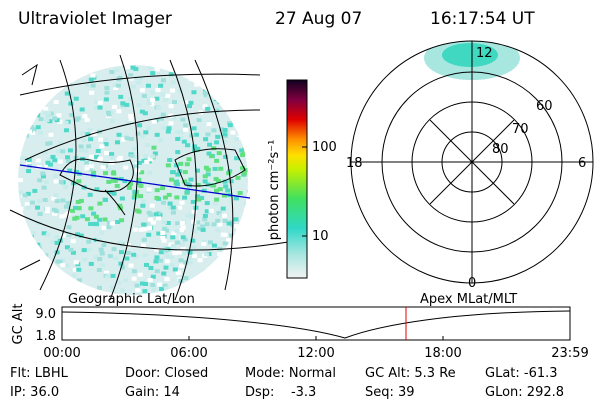 The width and height of the screenshot is (600, 400). I want to click on aurora-patch, so click(470, 55).